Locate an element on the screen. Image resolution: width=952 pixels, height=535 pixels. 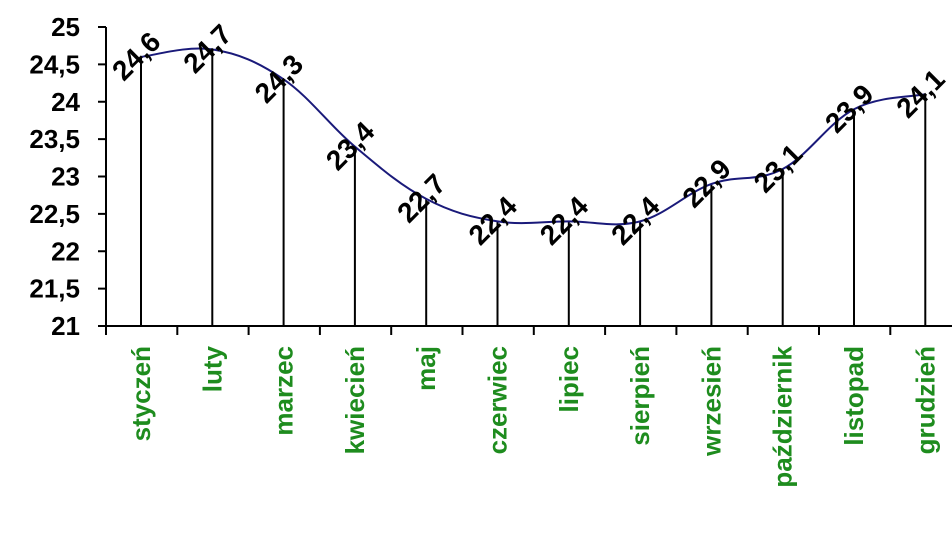
data-label: 24,1 is located at coordinates (920, 93).